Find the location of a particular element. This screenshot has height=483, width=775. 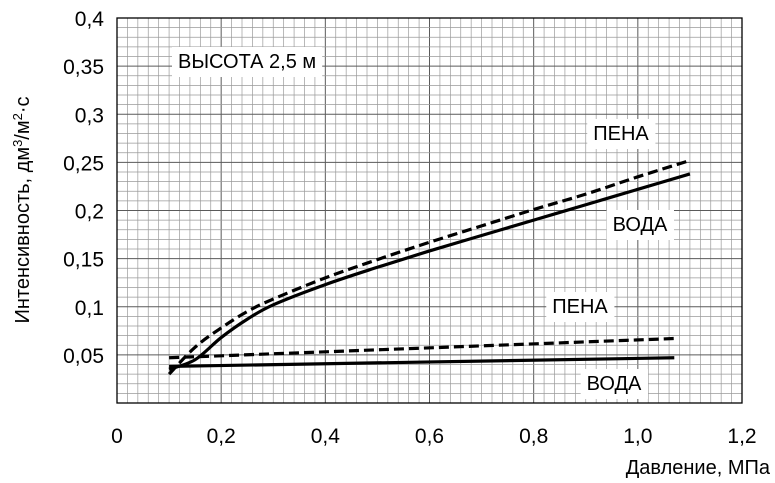

y-tick-label: 0,2 is located at coordinates (89, 212).